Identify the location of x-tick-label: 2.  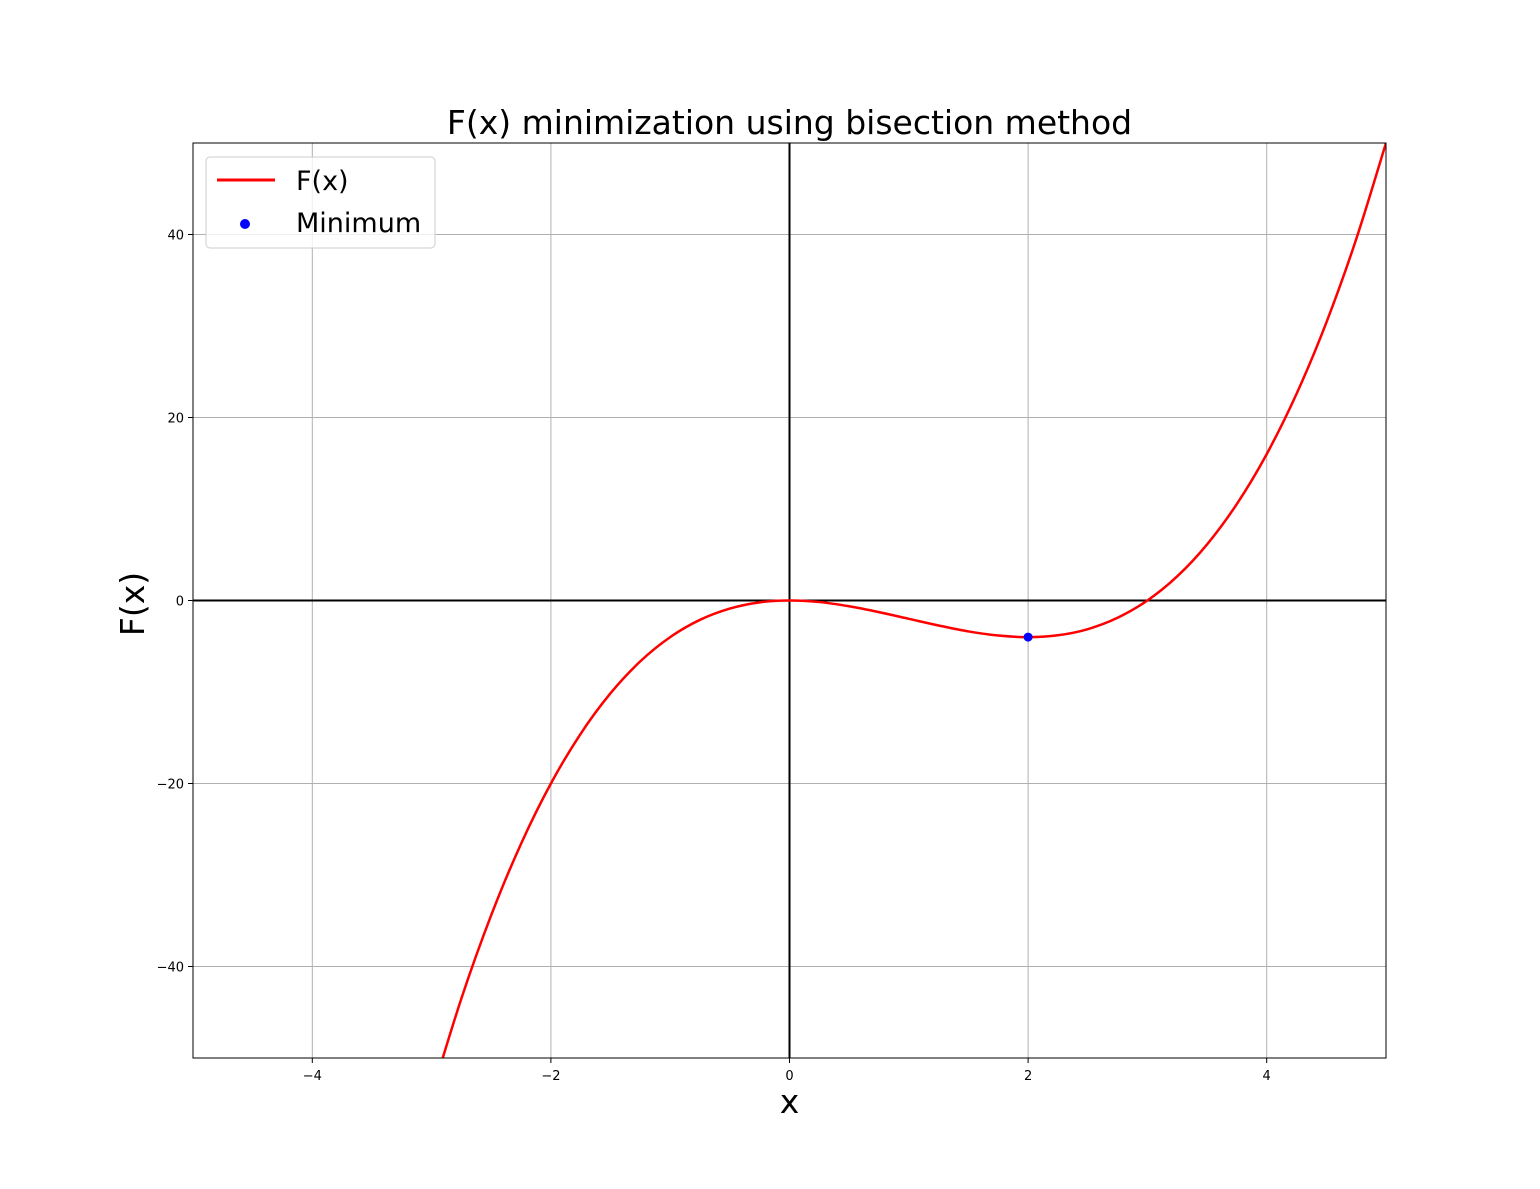
(1028, 1076).